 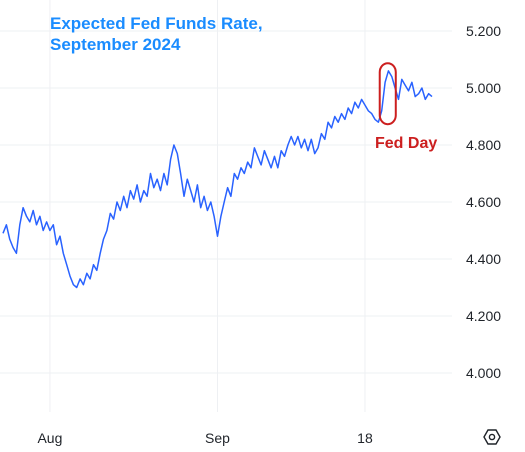 I want to click on y-tick-label: 5.000, so click(x=483, y=88).